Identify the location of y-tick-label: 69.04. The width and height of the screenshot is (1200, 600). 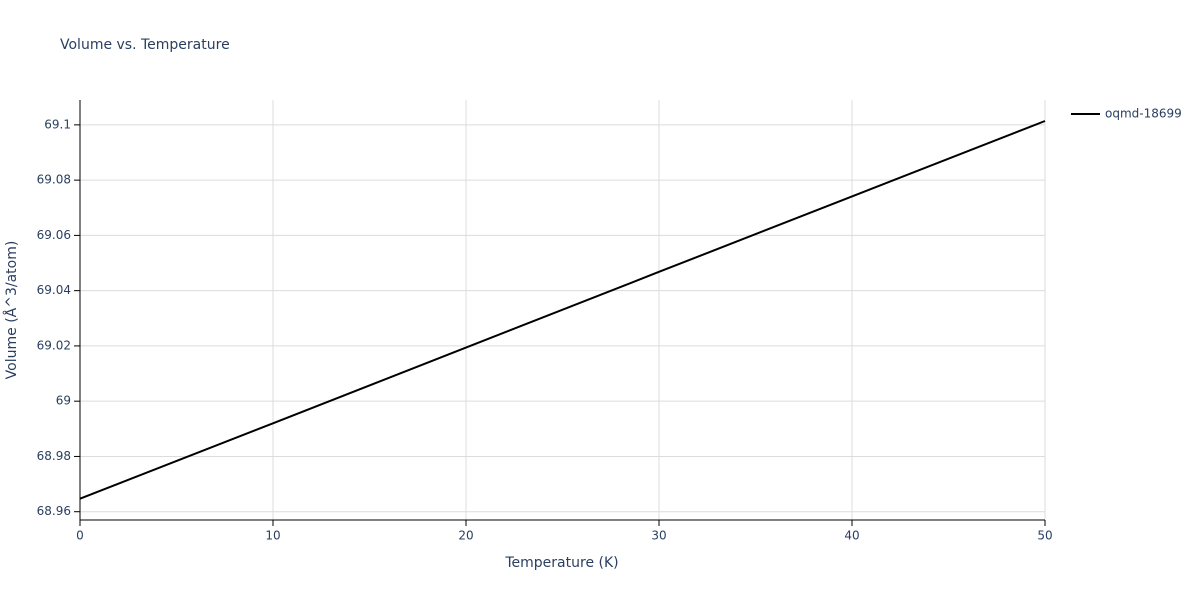
(54, 290).